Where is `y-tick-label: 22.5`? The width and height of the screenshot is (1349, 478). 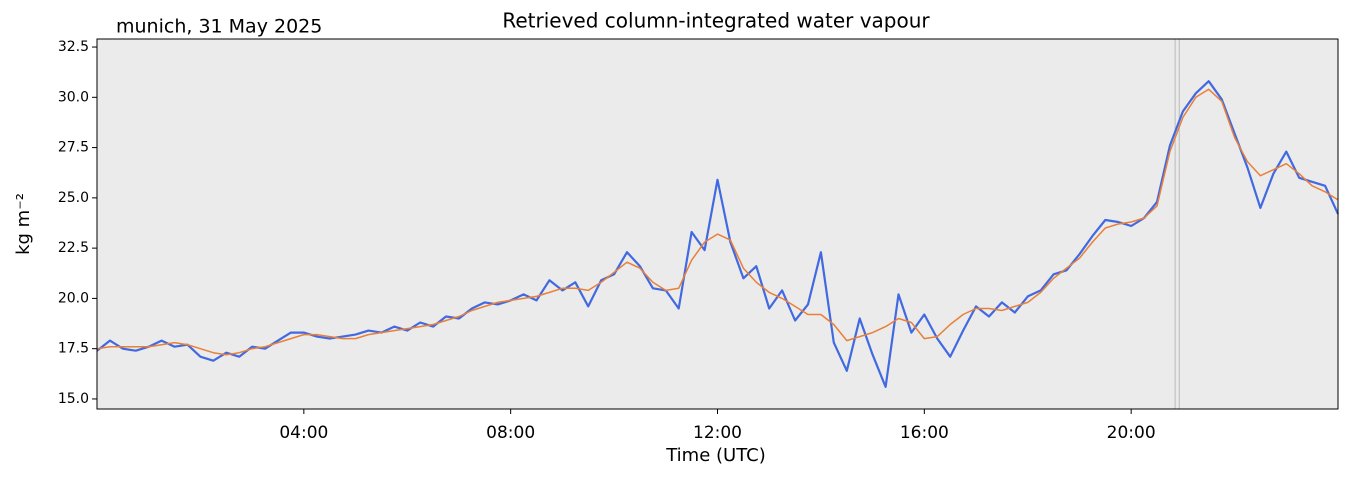
y-tick-label: 22.5 is located at coordinates (73, 248).